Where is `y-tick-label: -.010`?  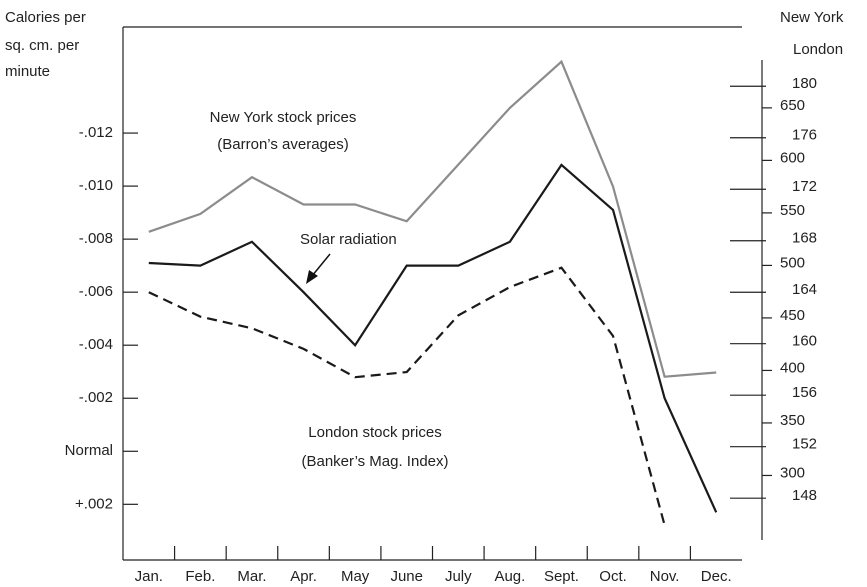 y-tick-label: -.010 is located at coordinates (96, 185).